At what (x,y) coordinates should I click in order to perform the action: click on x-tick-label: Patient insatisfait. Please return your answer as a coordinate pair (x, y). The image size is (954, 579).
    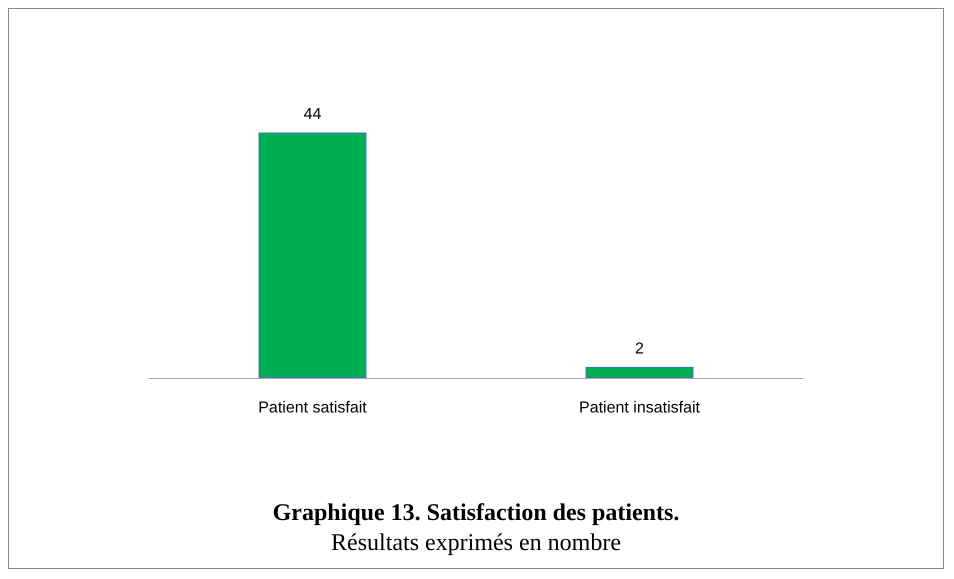
    Looking at the image, I should click on (640, 408).